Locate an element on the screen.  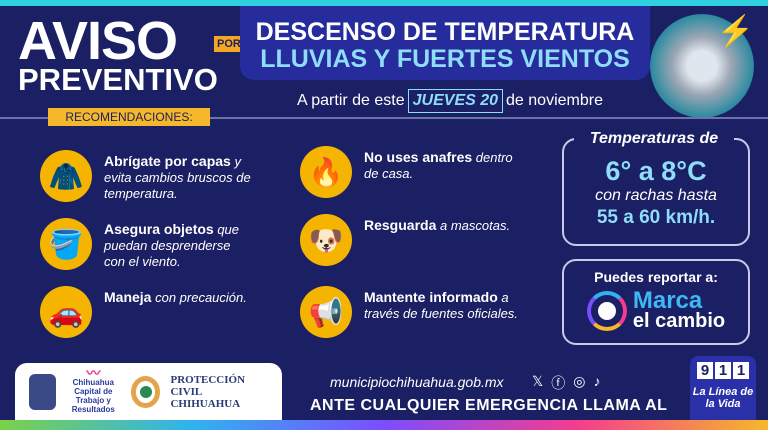
recommendations-label: RECOMENDACIONES: is located at coordinates (129, 117).